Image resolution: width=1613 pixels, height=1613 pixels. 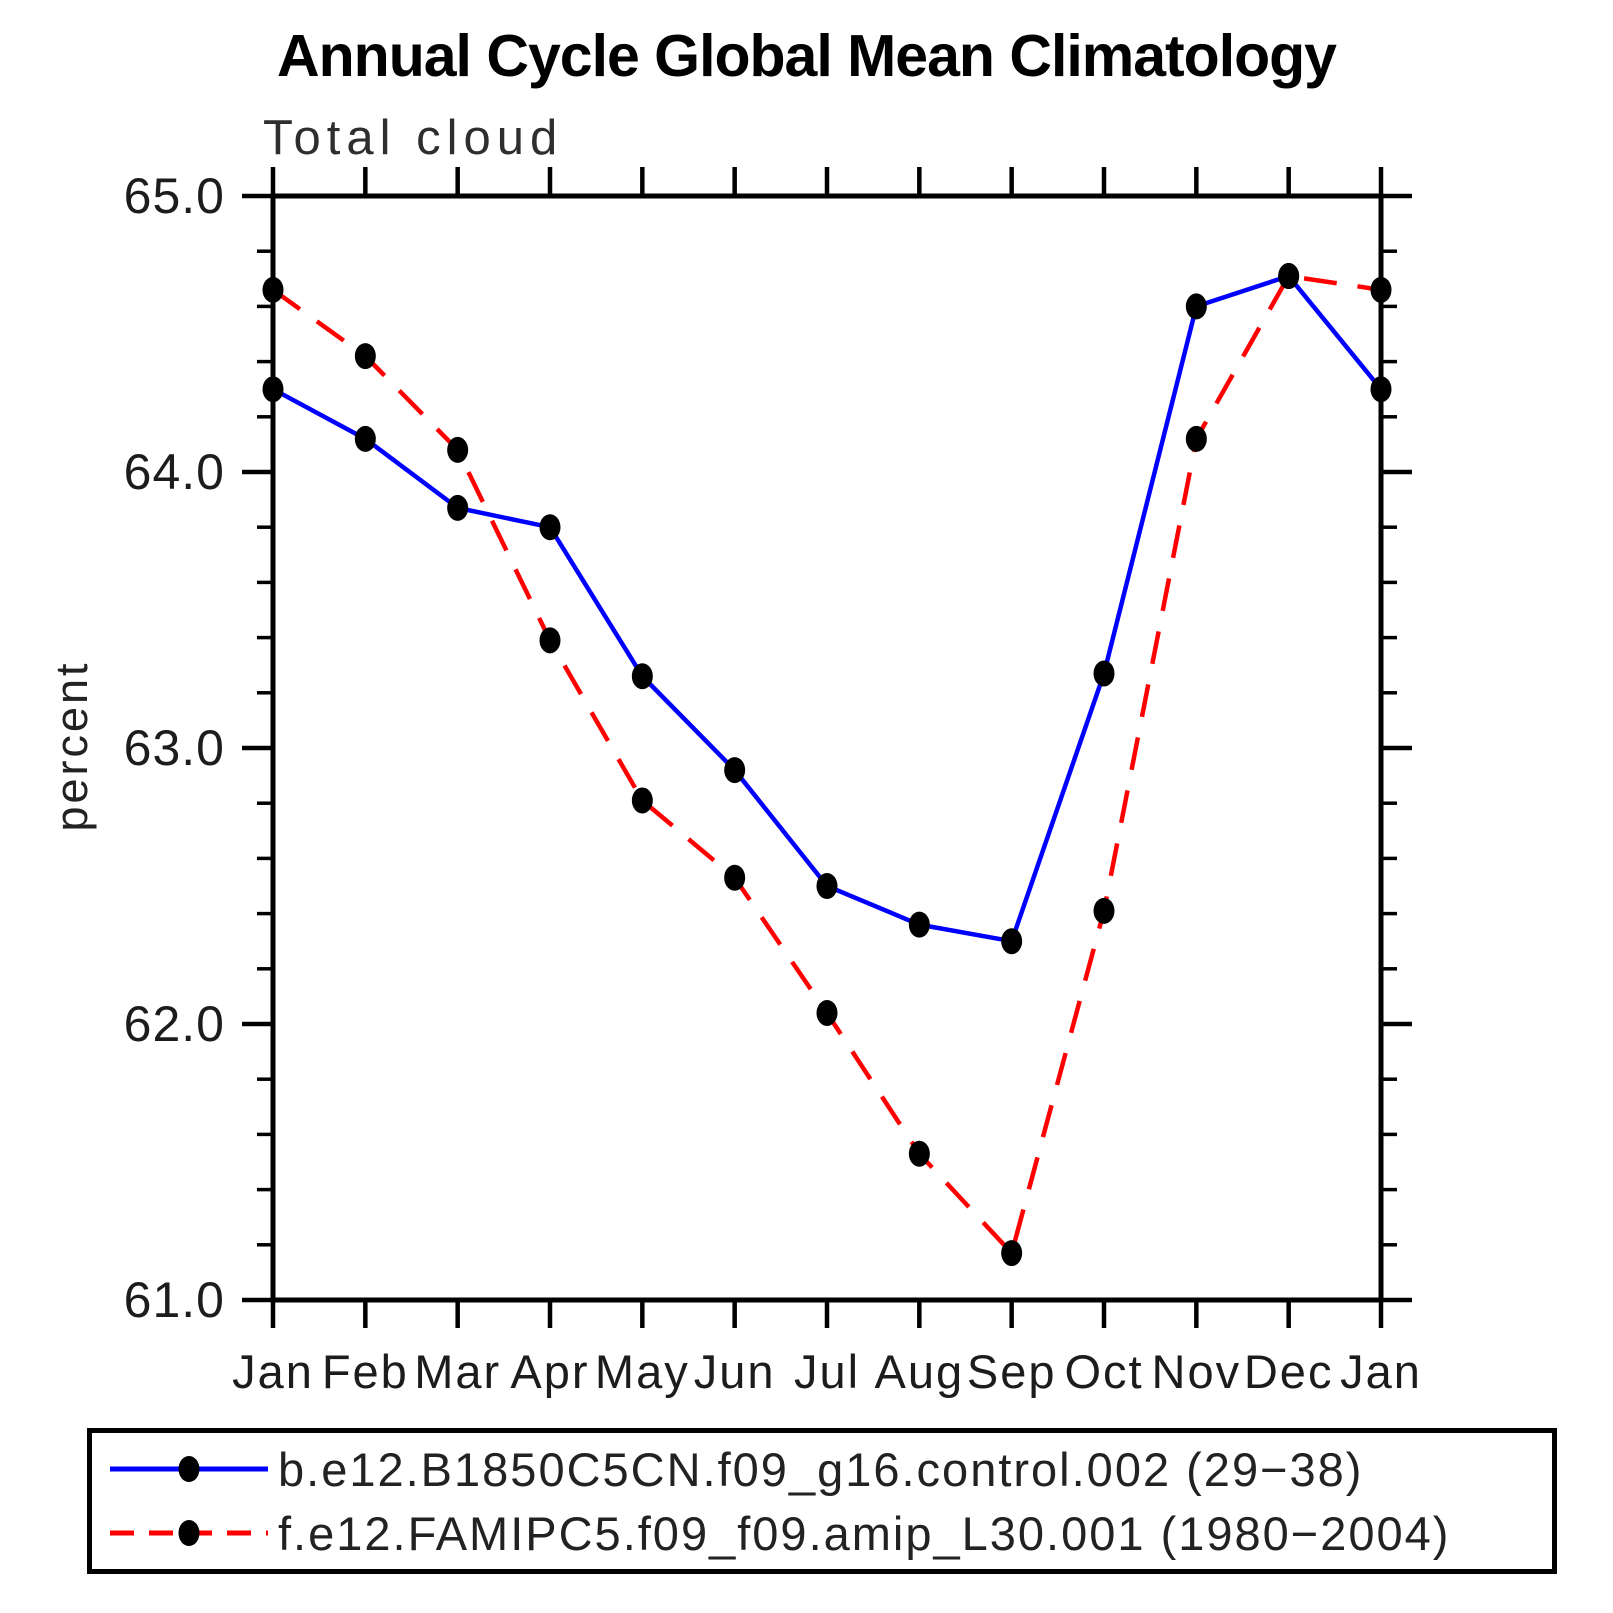 I want to click on chart-subtitle: Total cloud, so click(x=413, y=138).